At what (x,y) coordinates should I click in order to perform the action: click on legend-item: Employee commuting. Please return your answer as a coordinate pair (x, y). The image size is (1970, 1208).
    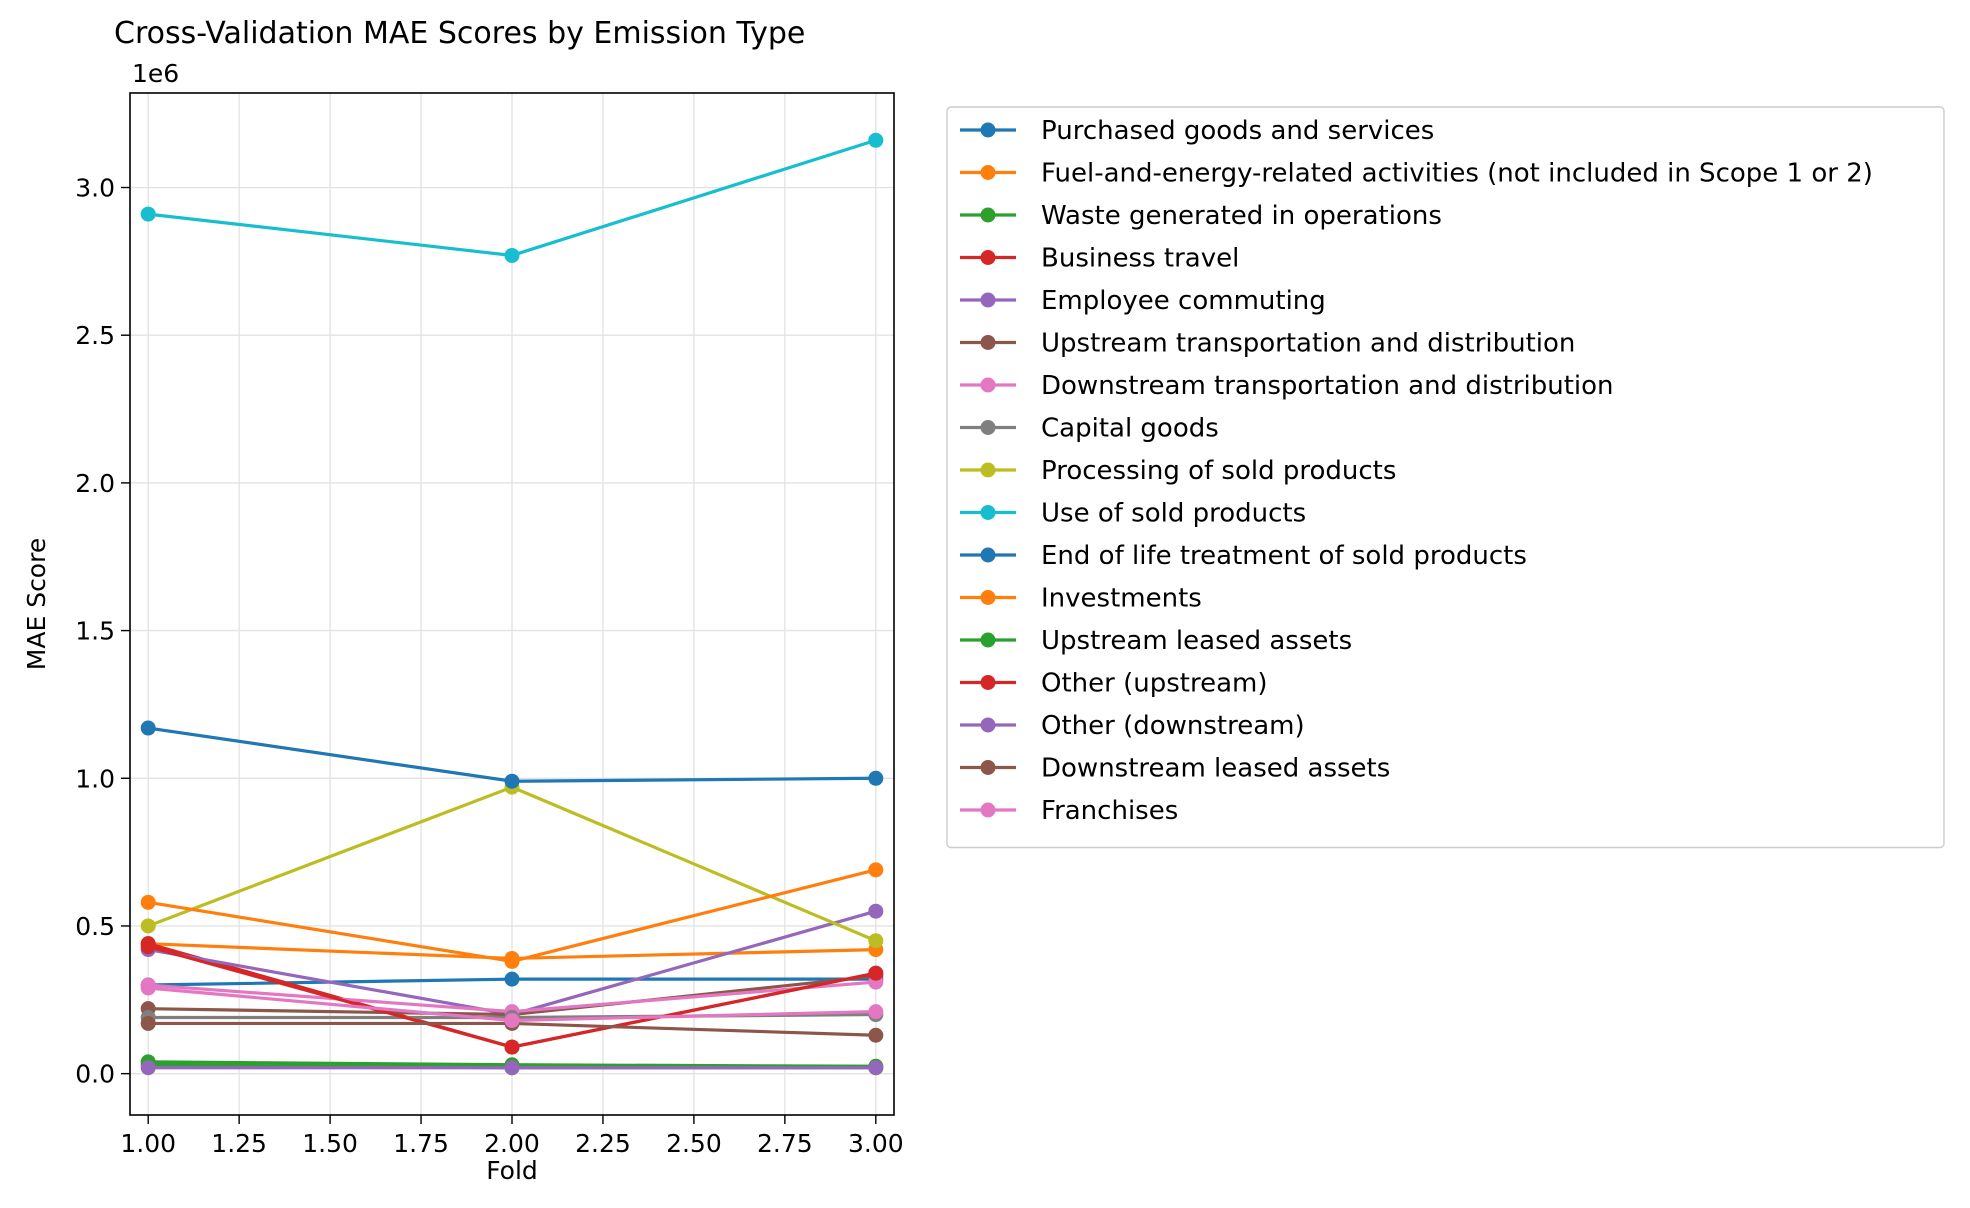
    Looking at the image, I should click on (1143, 301).